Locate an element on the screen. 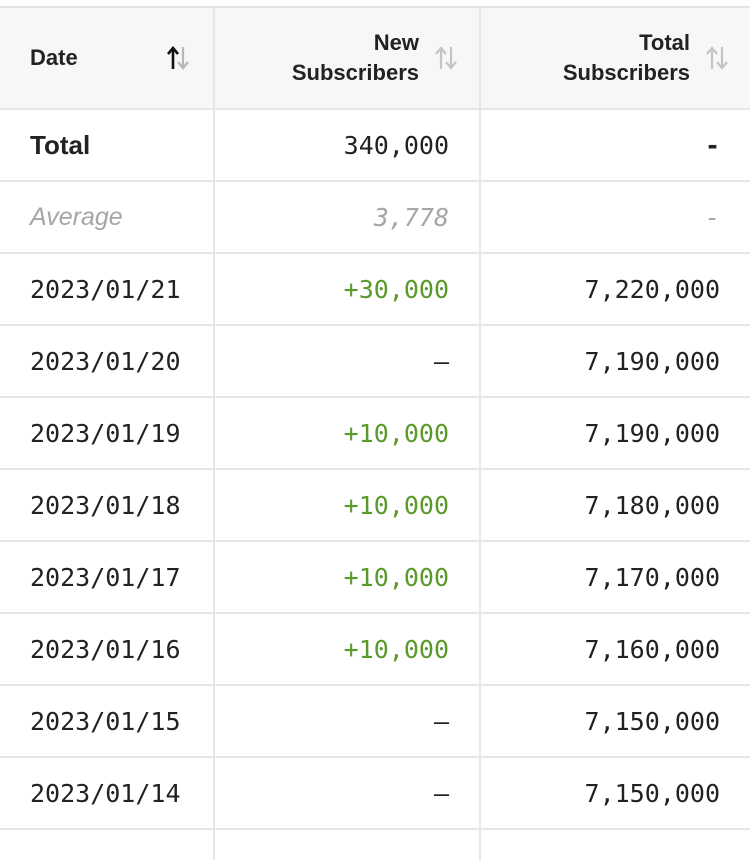 The image size is (750, 864). total-subscribers-cell: 7,160,000 is located at coordinates (652, 649).